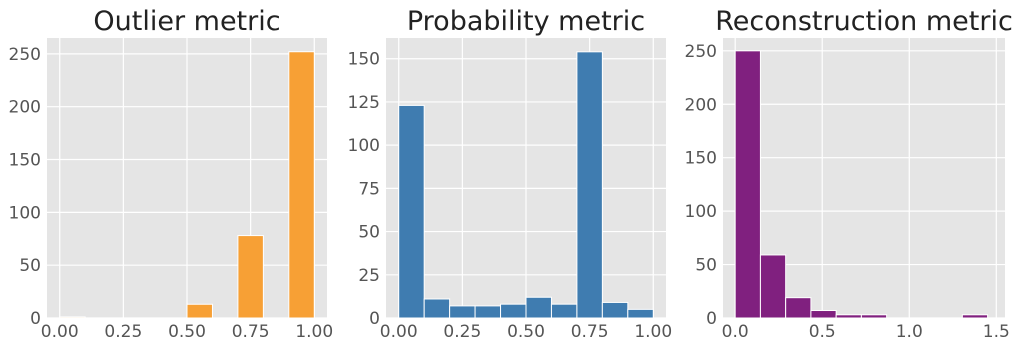  Describe the element at coordinates (863, 21) in the screenshot. I see `chart-title: Reconstruction metric` at that location.